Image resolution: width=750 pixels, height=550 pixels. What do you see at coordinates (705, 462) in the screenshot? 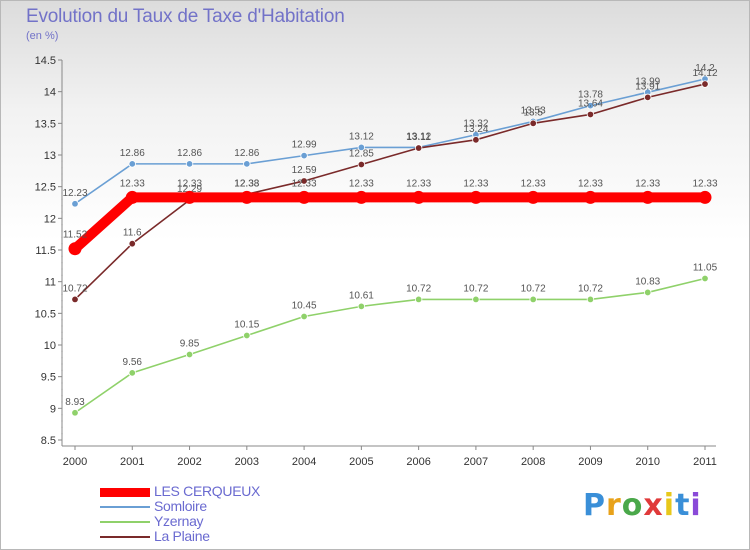
I see `x-tick-label: 2011` at bounding box center [705, 462].